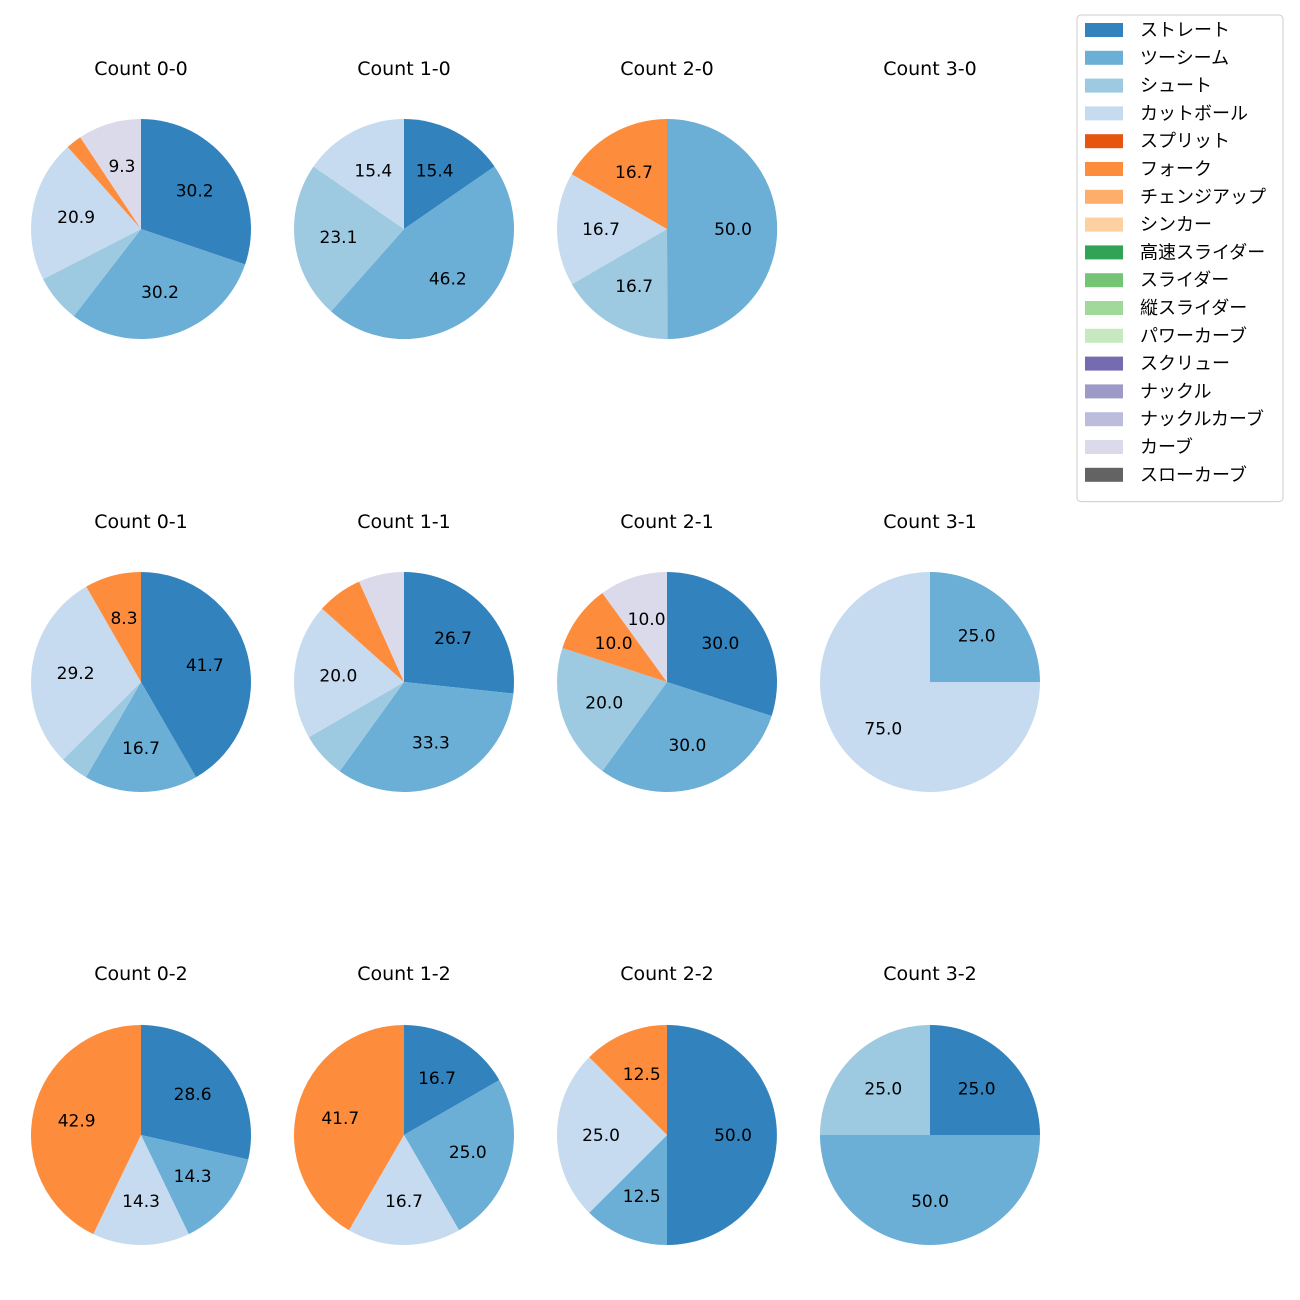 The width and height of the screenshot is (1300, 1300). Describe the element at coordinates (667, 974) in the screenshot. I see `pie-title: Count 2-2` at that location.